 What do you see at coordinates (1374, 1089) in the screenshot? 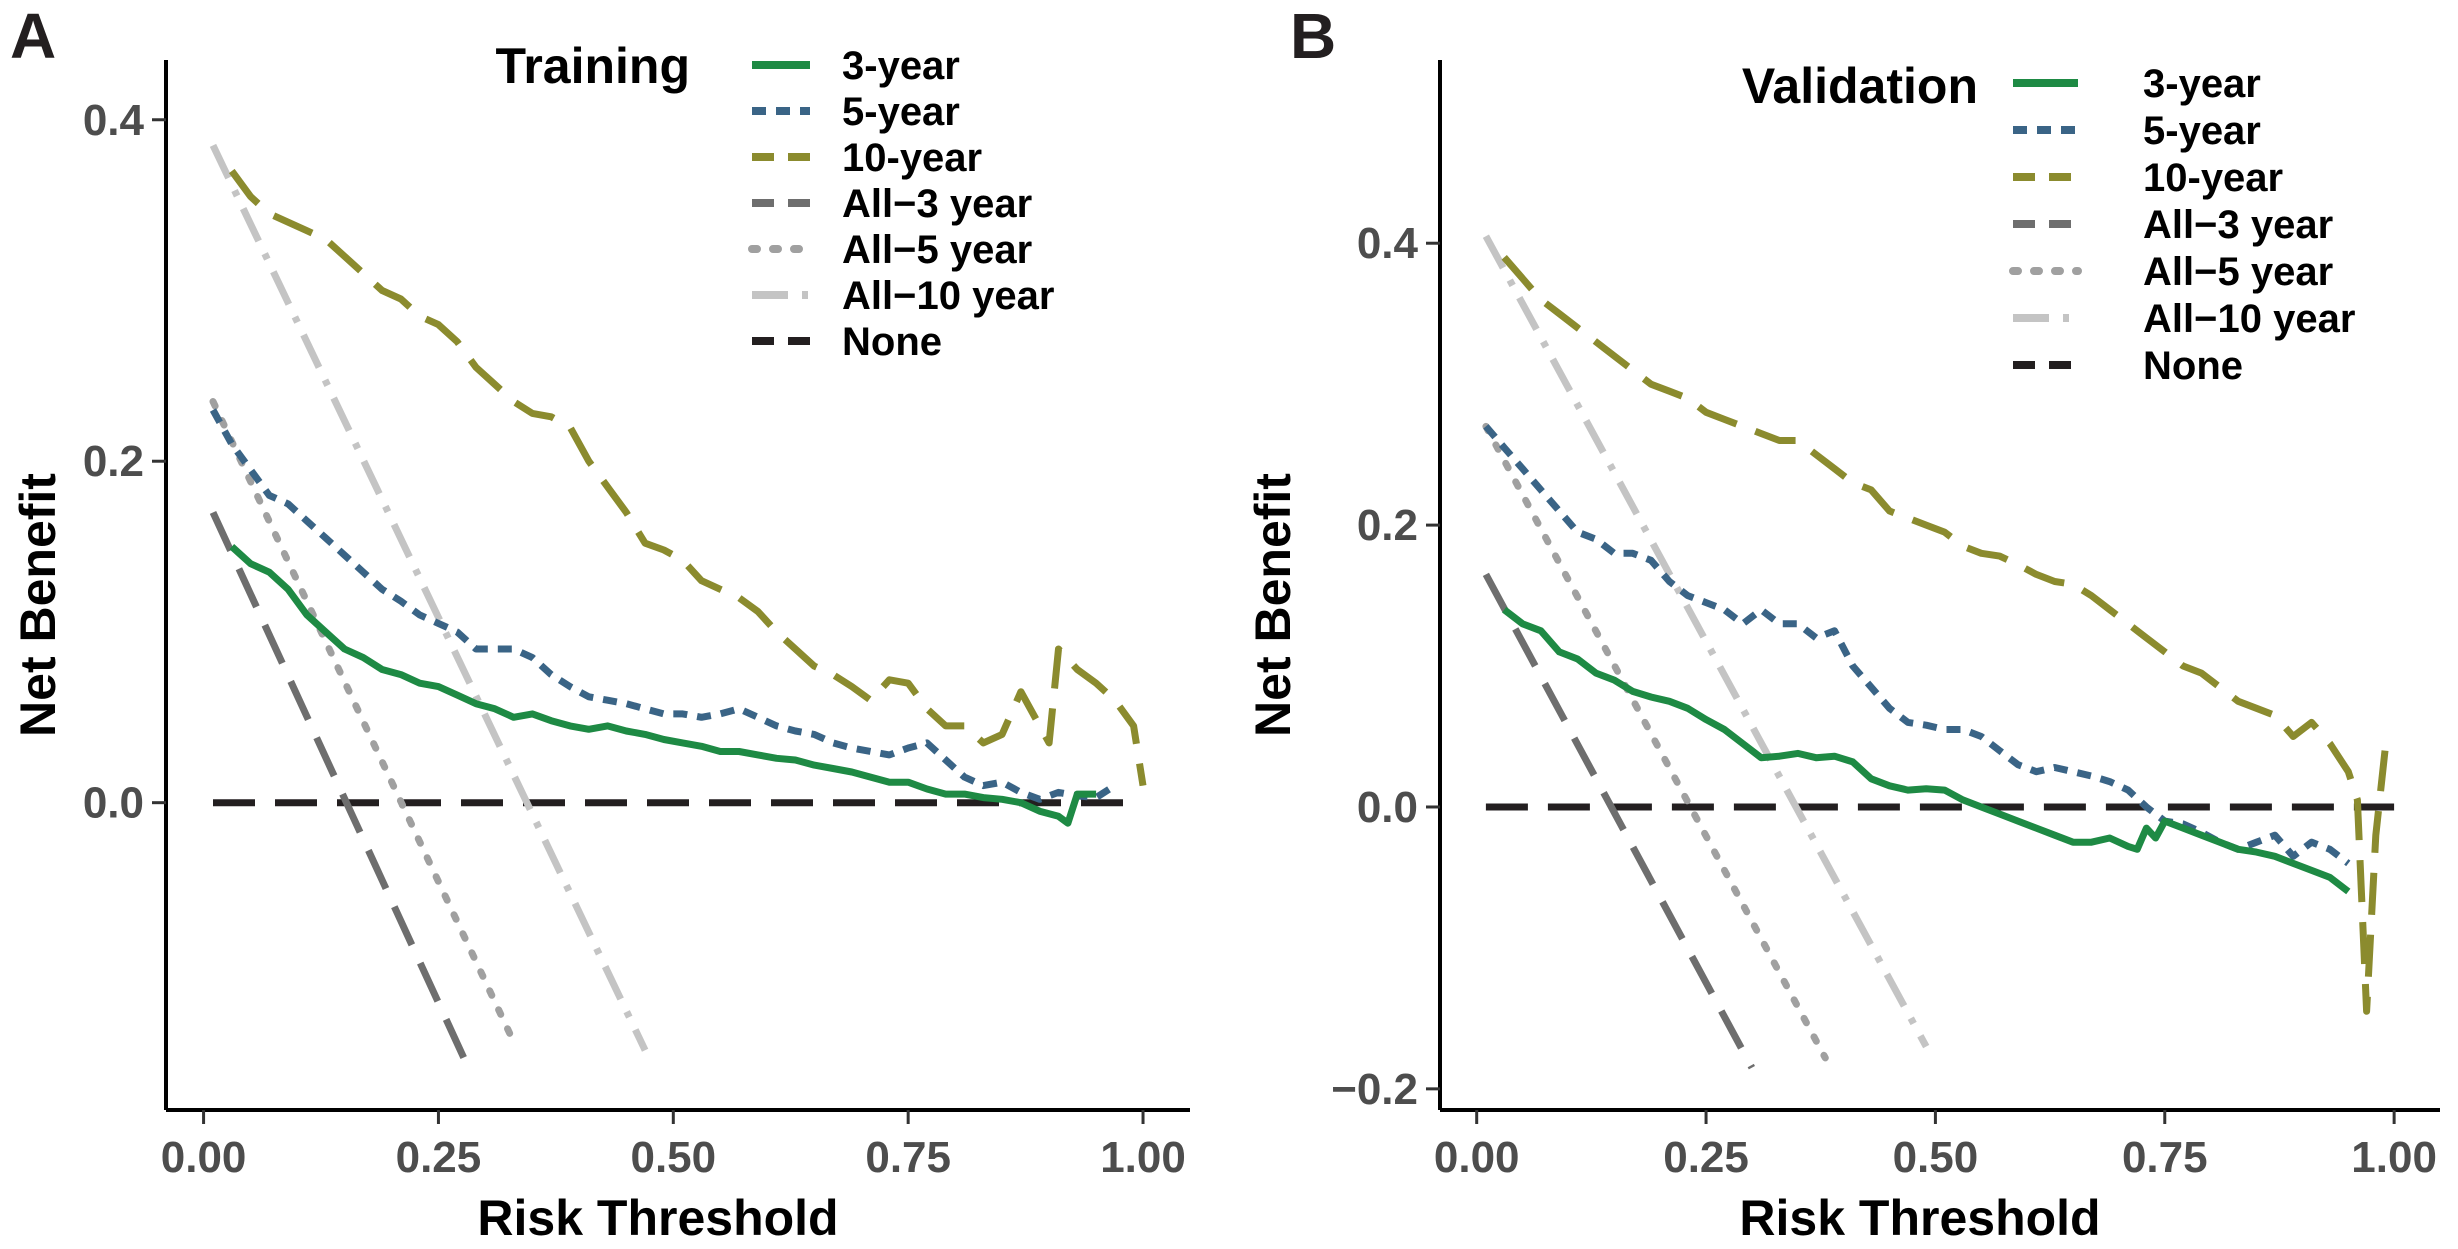
I see `y-tick-label: −0.2` at bounding box center [1374, 1089].